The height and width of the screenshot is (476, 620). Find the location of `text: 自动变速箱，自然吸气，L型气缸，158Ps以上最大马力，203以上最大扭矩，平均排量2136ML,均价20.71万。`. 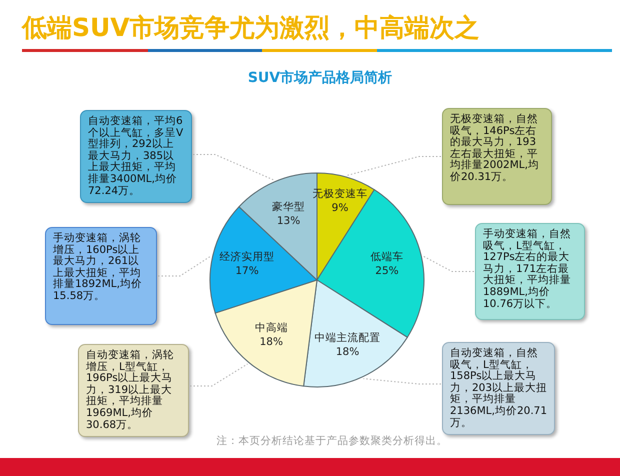

text: 自动变速箱，自然吸气，L型气缸，158Ps以上最大马力，203以上最大扭矩，平均排量2136ML,均价20.71万。 is located at coordinates (498, 389).